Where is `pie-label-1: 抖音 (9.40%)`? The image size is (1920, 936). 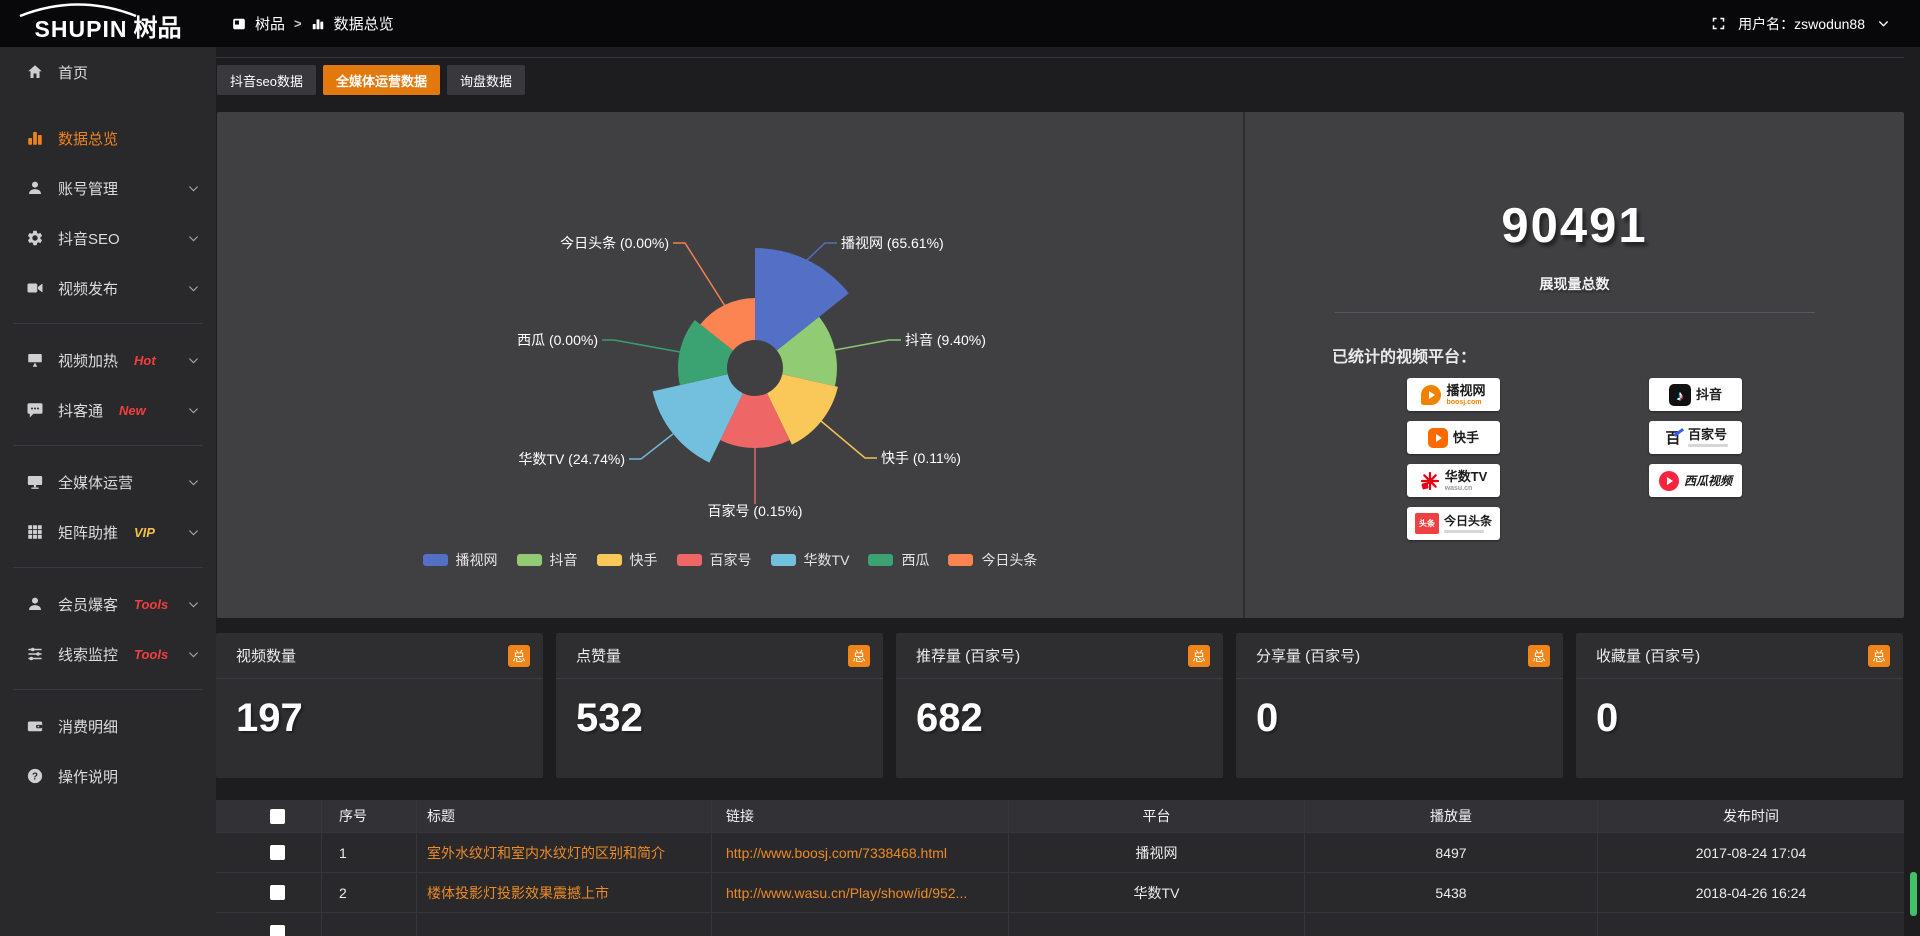
pie-label-1: 抖音 (9.40%) is located at coordinates (945, 340).